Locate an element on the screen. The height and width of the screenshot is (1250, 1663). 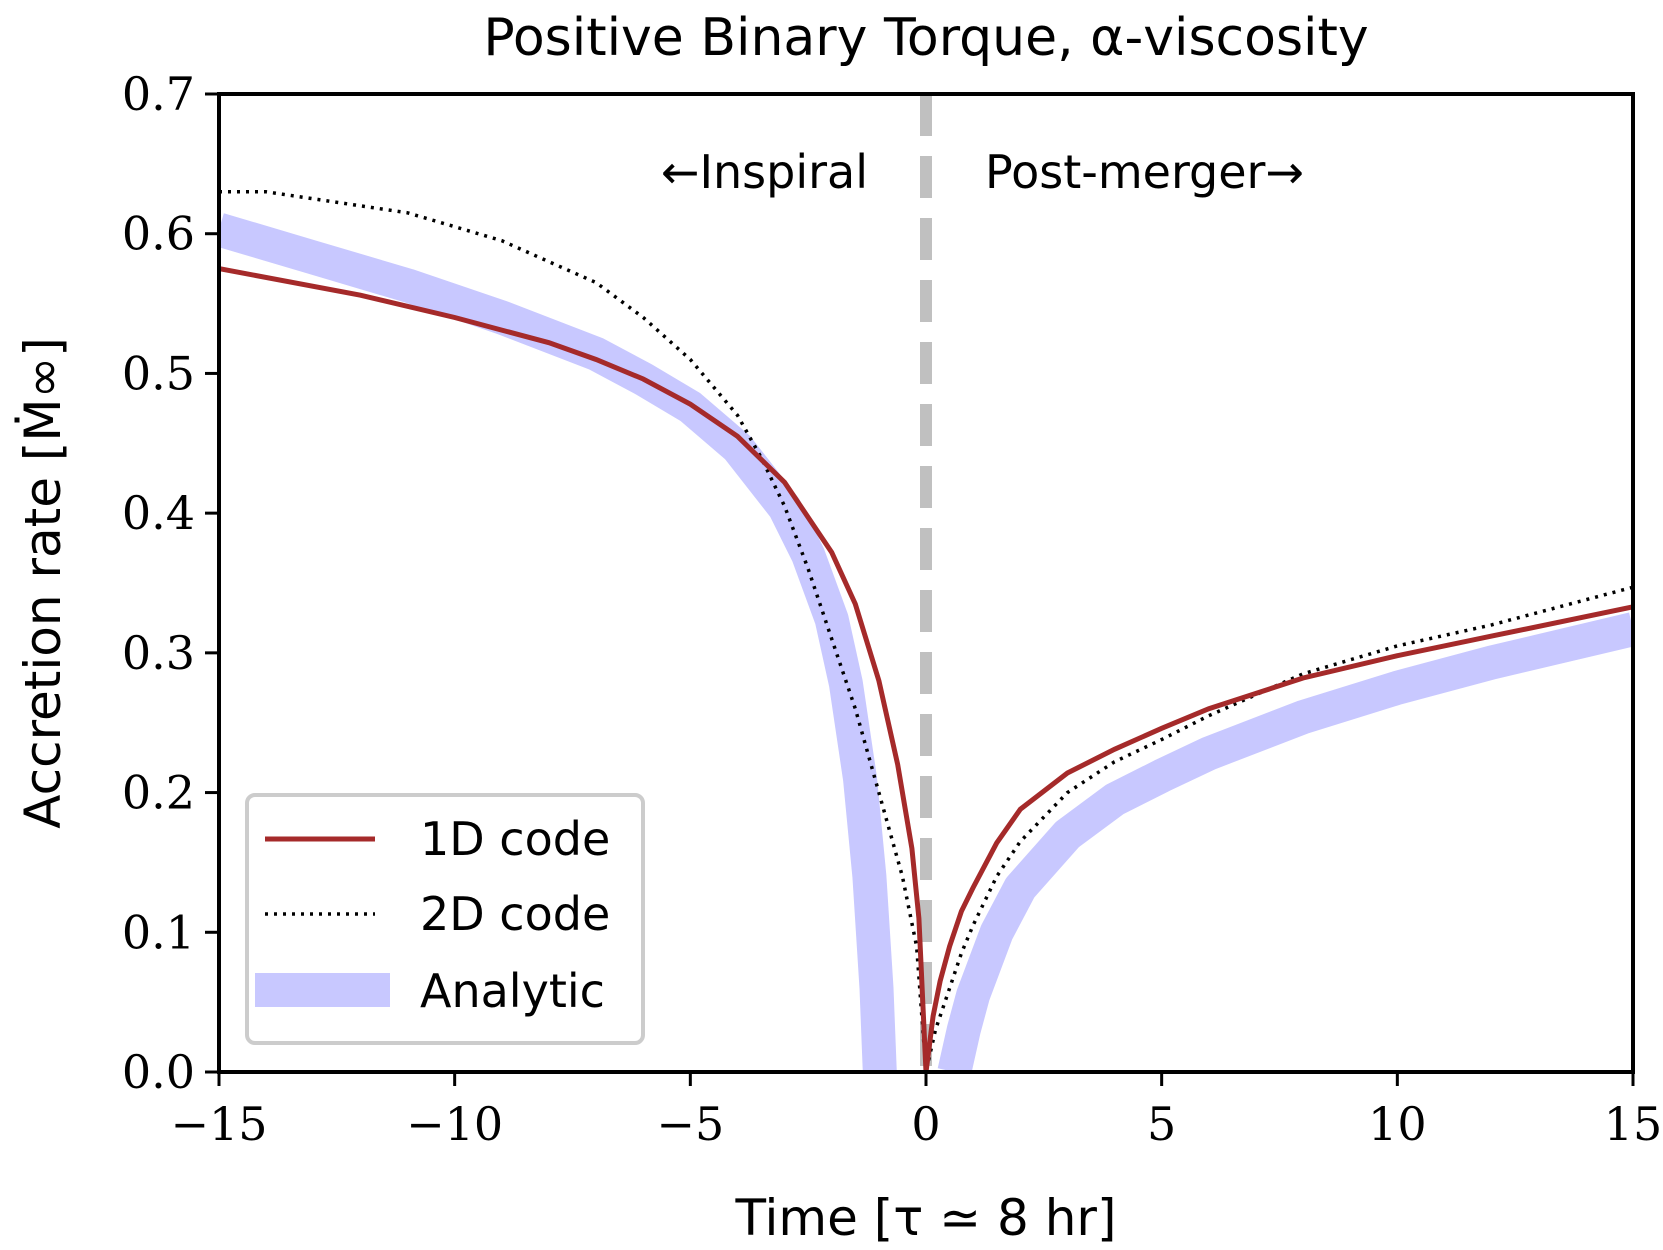
y-tick-label: 0.0 is located at coordinates (158, 1072).